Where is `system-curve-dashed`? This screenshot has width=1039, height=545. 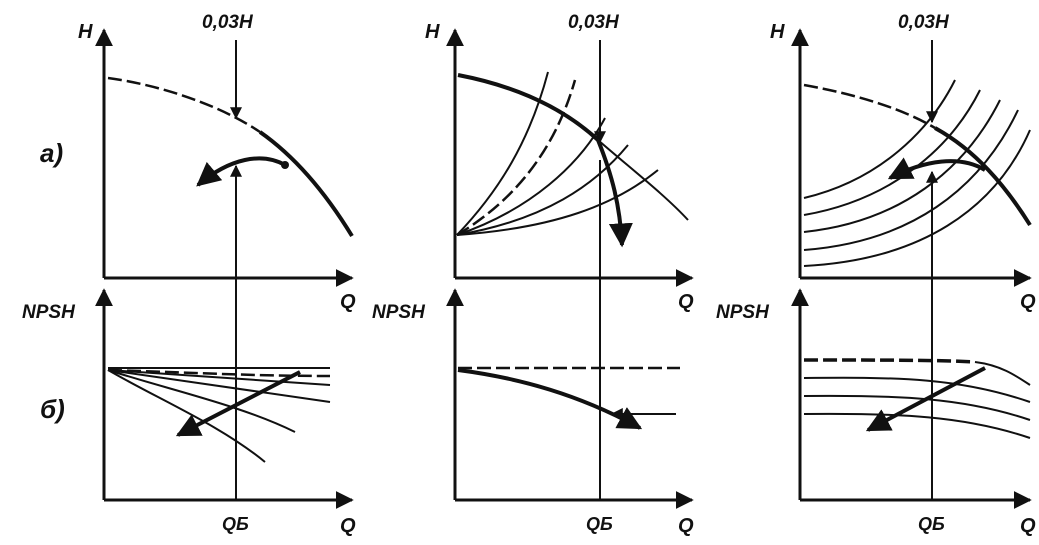
system-curve-dashed is located at coordinates (516, 158).